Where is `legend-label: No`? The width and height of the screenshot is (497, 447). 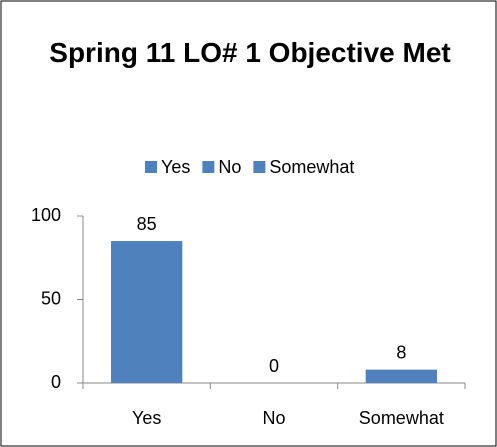
legend-label: No is located at coordinates (229, 167).